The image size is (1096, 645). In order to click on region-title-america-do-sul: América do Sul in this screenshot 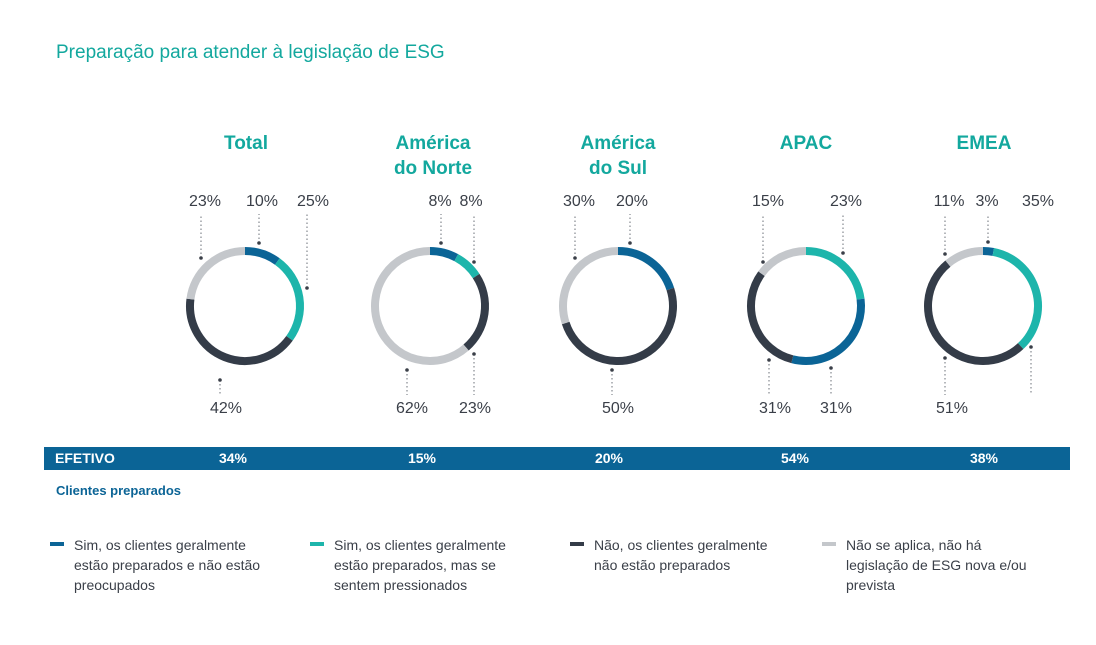, I will do `click(618, 156)`.